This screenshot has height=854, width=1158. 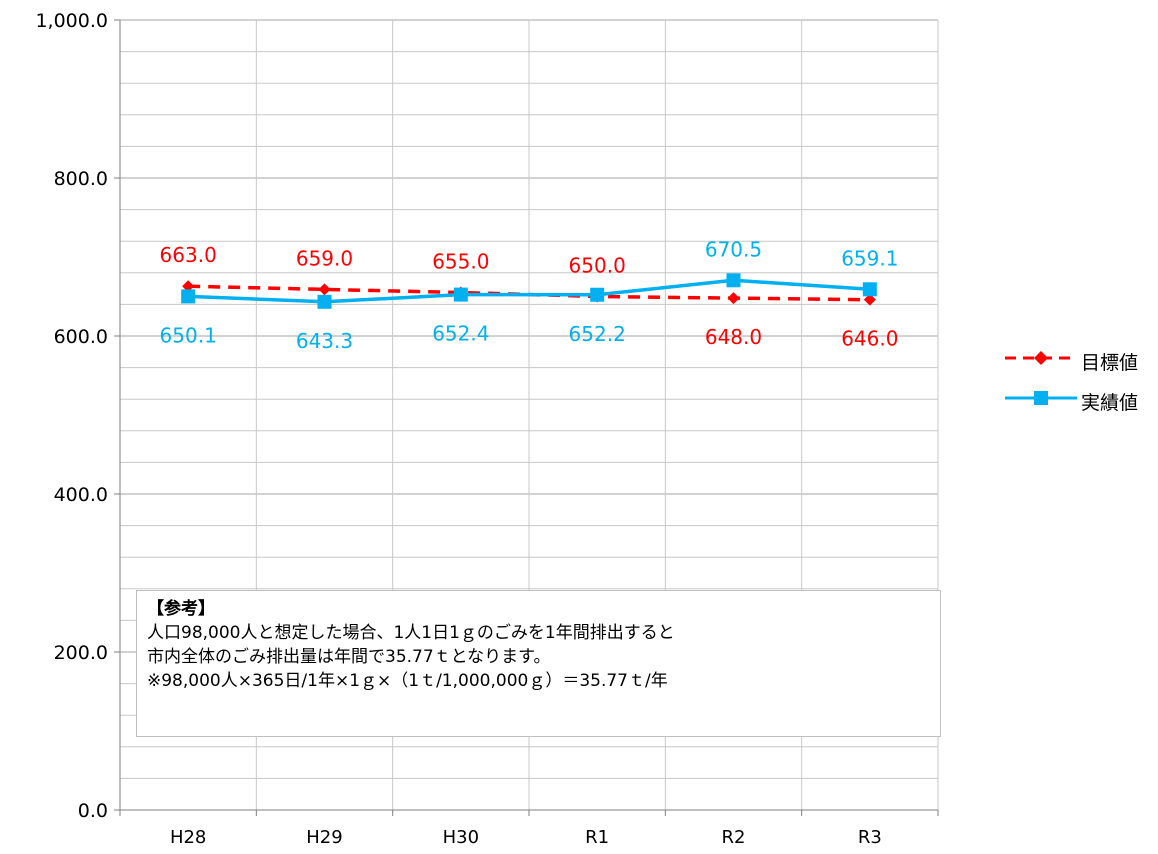 I want to click on series-layer, so click(x=529, y=291).